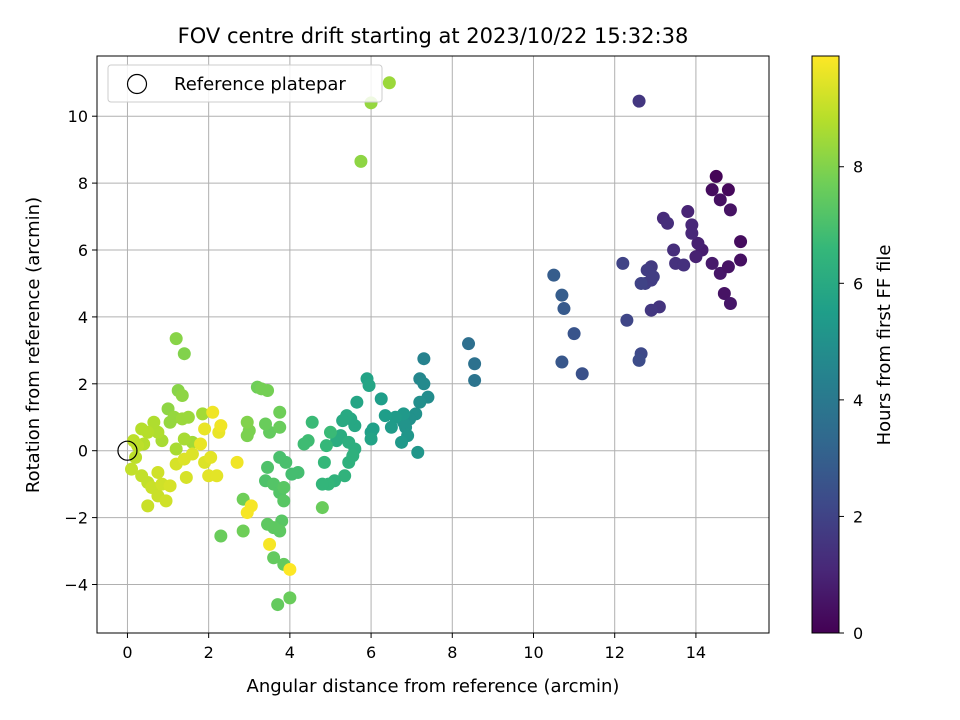 The image size is (960, 720). What do you see at coordinates (83, 384) in the screenshot?
I see `y-tick-label: 2` at bounding box center [83, 384].